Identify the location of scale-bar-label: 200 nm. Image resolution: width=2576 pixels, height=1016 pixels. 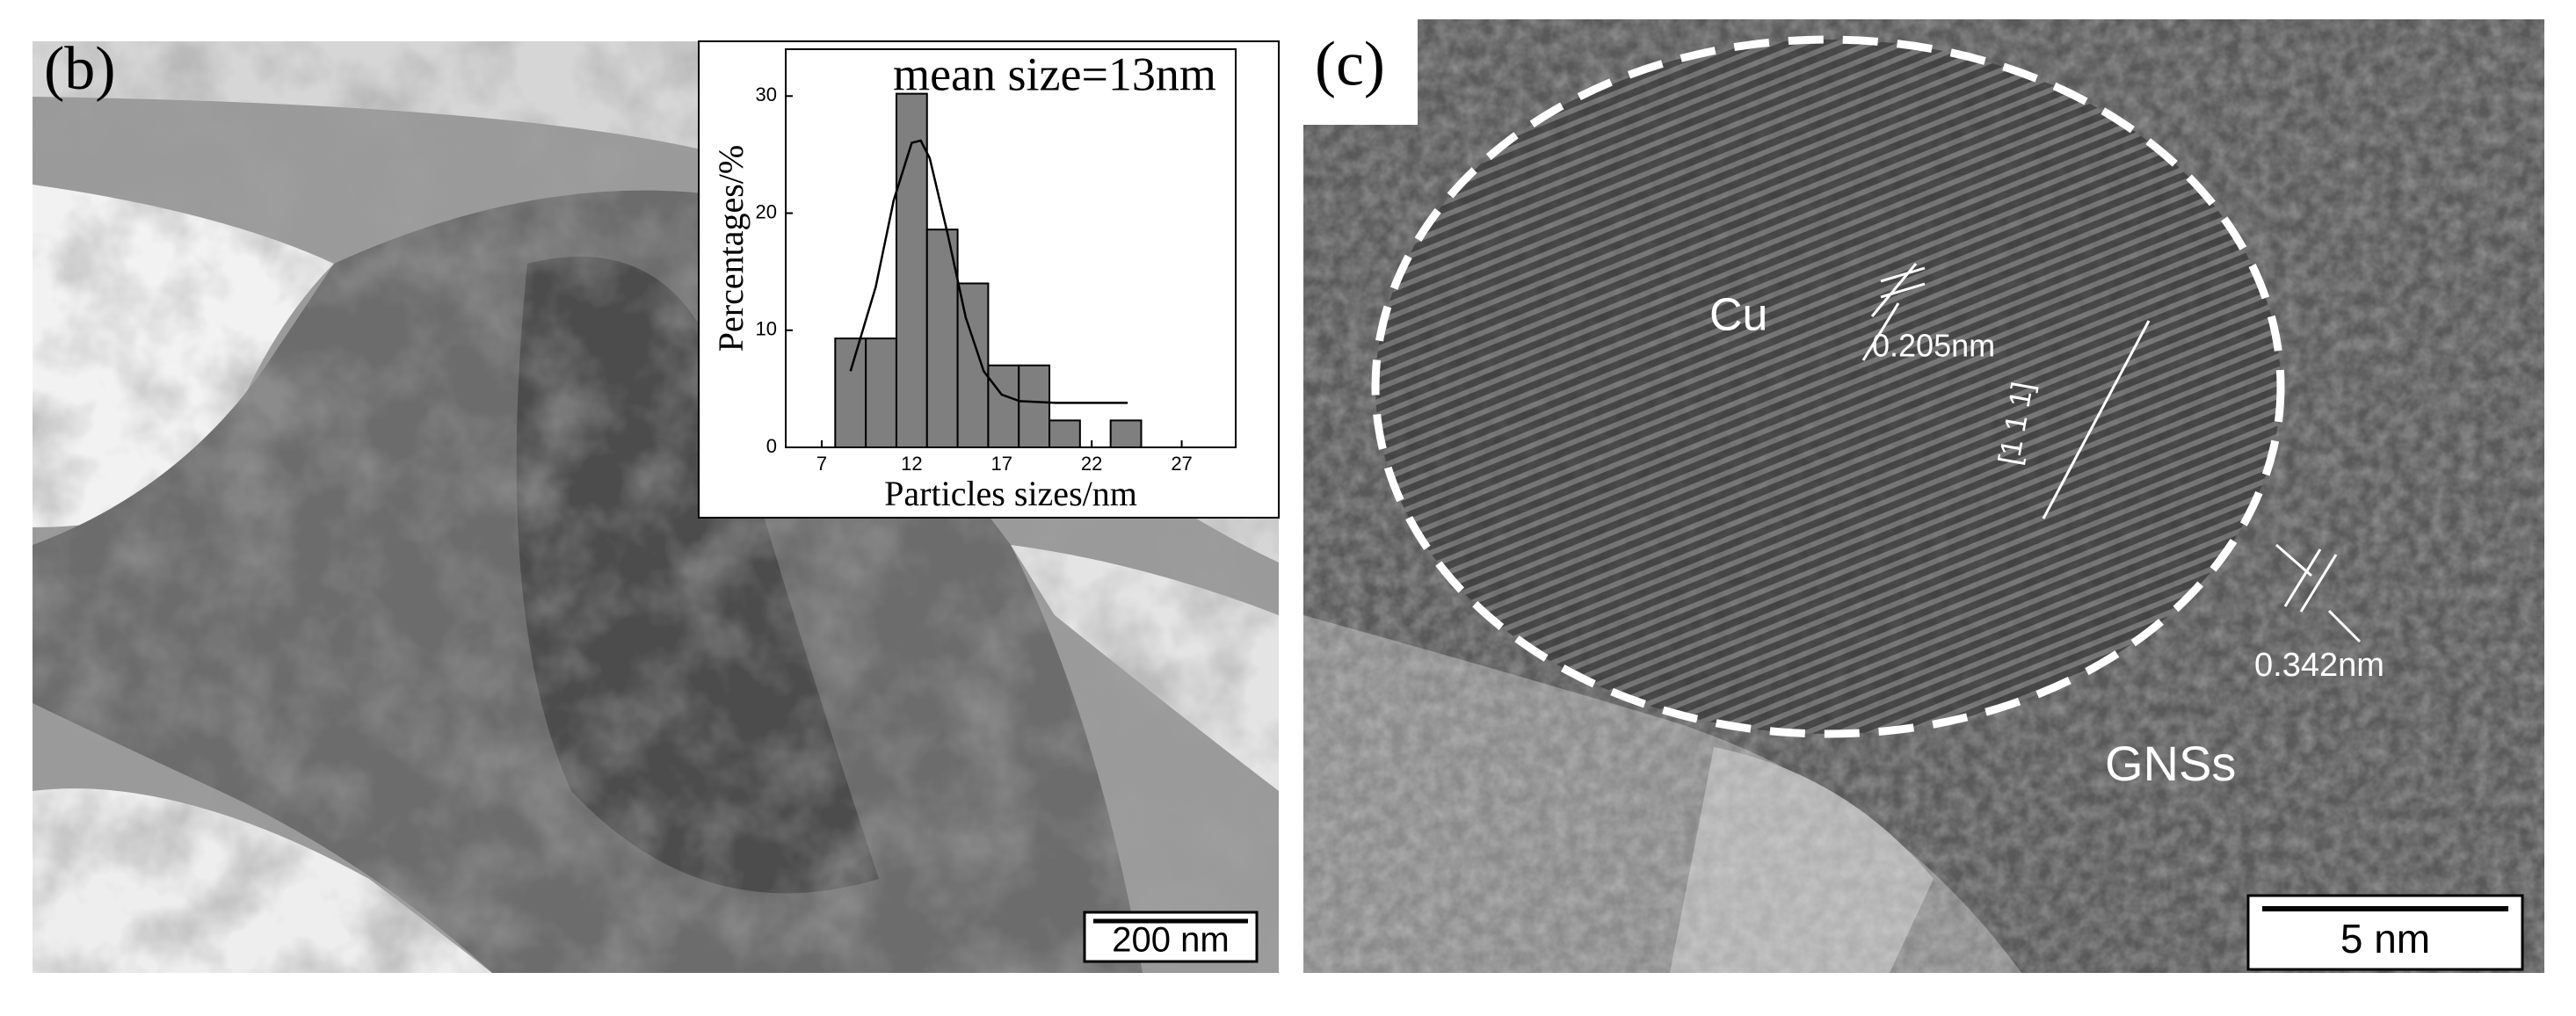
(1170, 940).